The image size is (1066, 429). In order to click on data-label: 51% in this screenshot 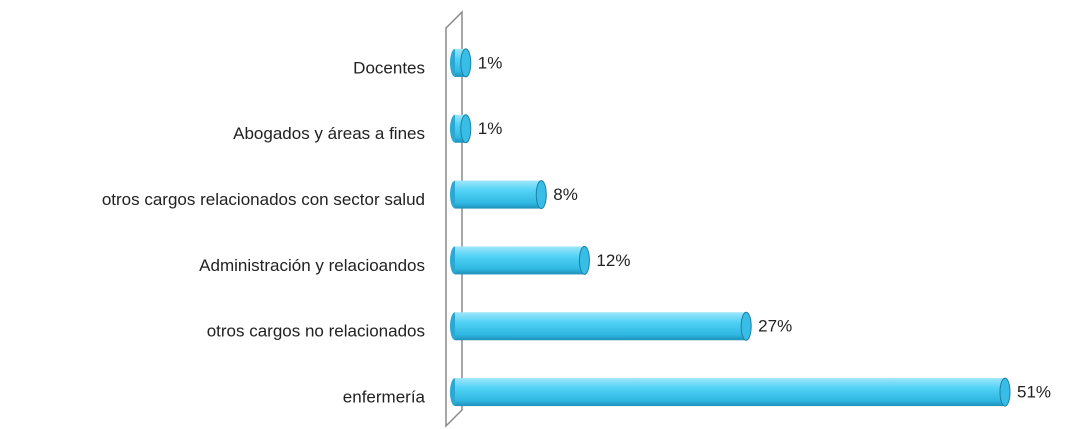, I will do `click(1034, 392)`.